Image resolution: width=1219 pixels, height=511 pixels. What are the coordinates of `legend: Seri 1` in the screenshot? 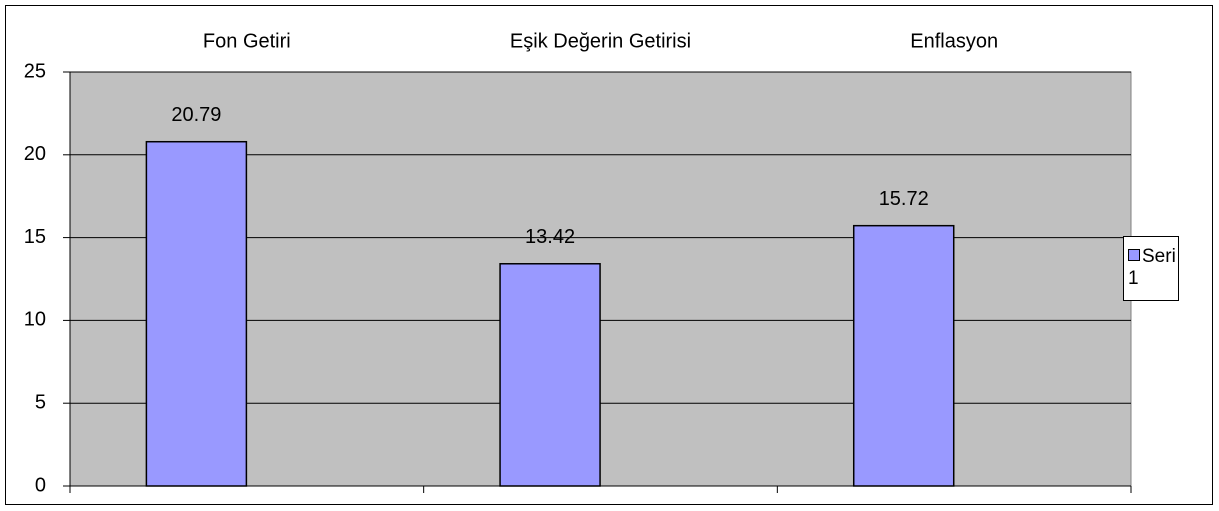 It's located at (1151, 268).